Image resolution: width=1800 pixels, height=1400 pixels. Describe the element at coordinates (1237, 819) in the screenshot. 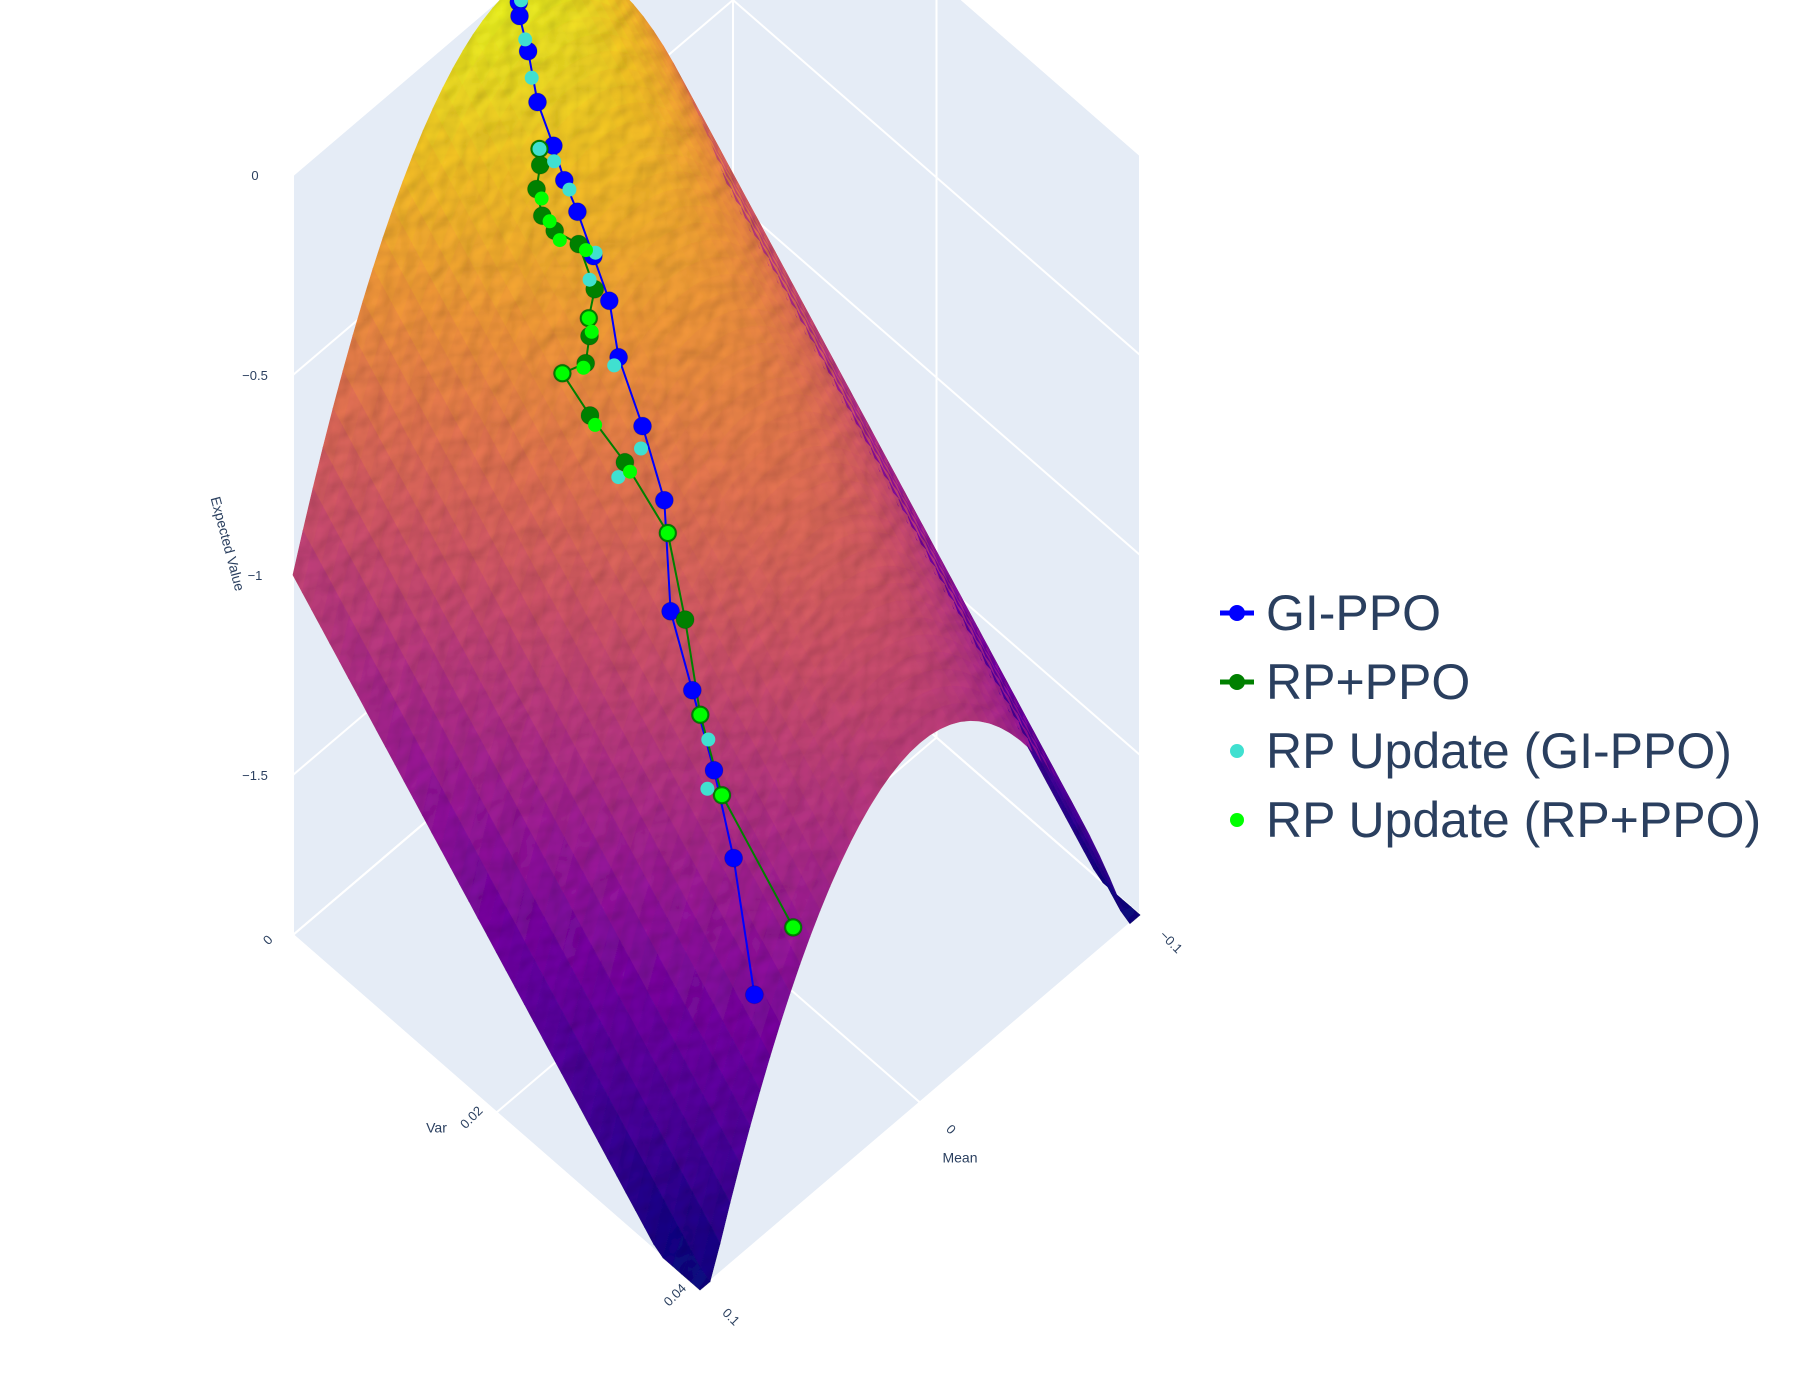

I see `legend-swatch-rp-update-rp-ppo` at that location.